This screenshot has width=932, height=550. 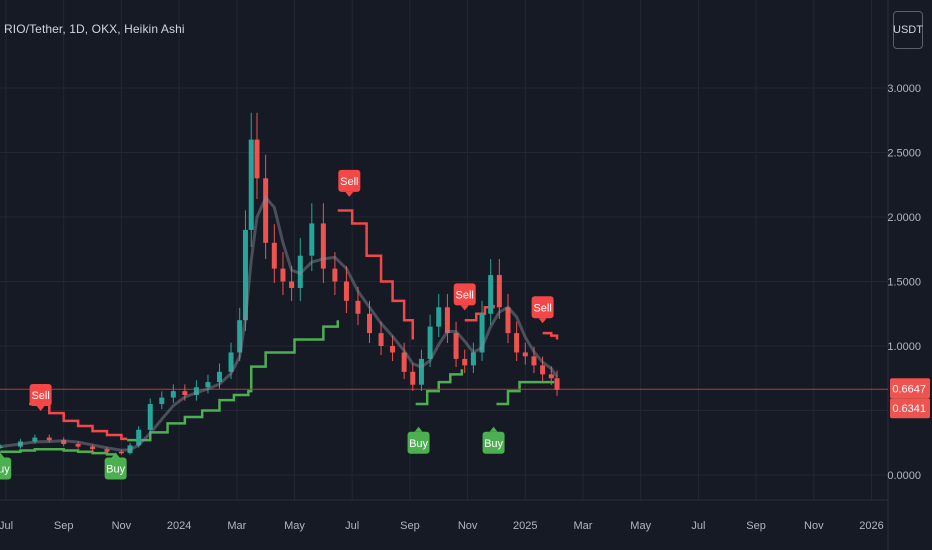 What do you see at coordinates (179, 526) in the screenshot?
I see `x-tick-label: 2024` at bounding box center [179, 526].